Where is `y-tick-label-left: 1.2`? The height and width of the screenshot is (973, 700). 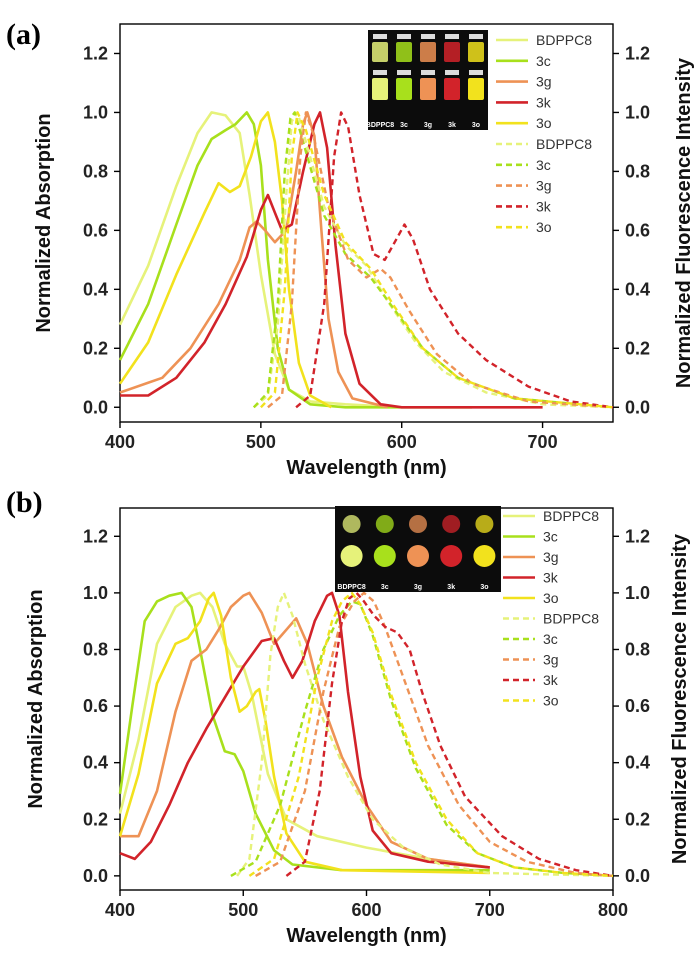 y-tick-label-left: 1.2 is located at coordinates (95, 536).